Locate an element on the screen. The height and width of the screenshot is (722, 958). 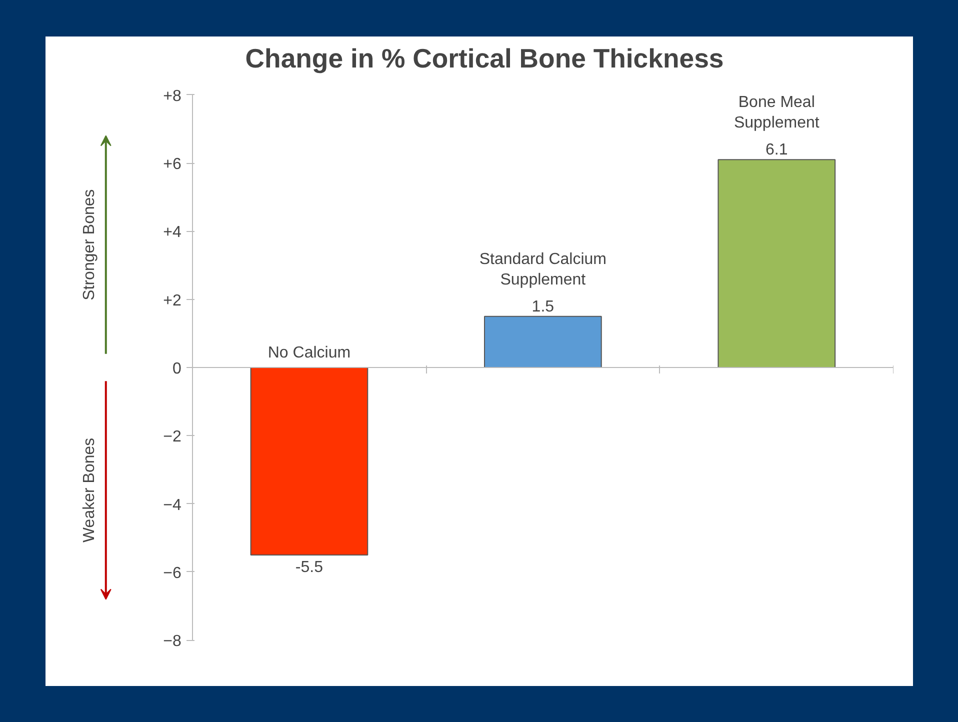
y-tick-label: −8 is located at coordinates (172, 641).